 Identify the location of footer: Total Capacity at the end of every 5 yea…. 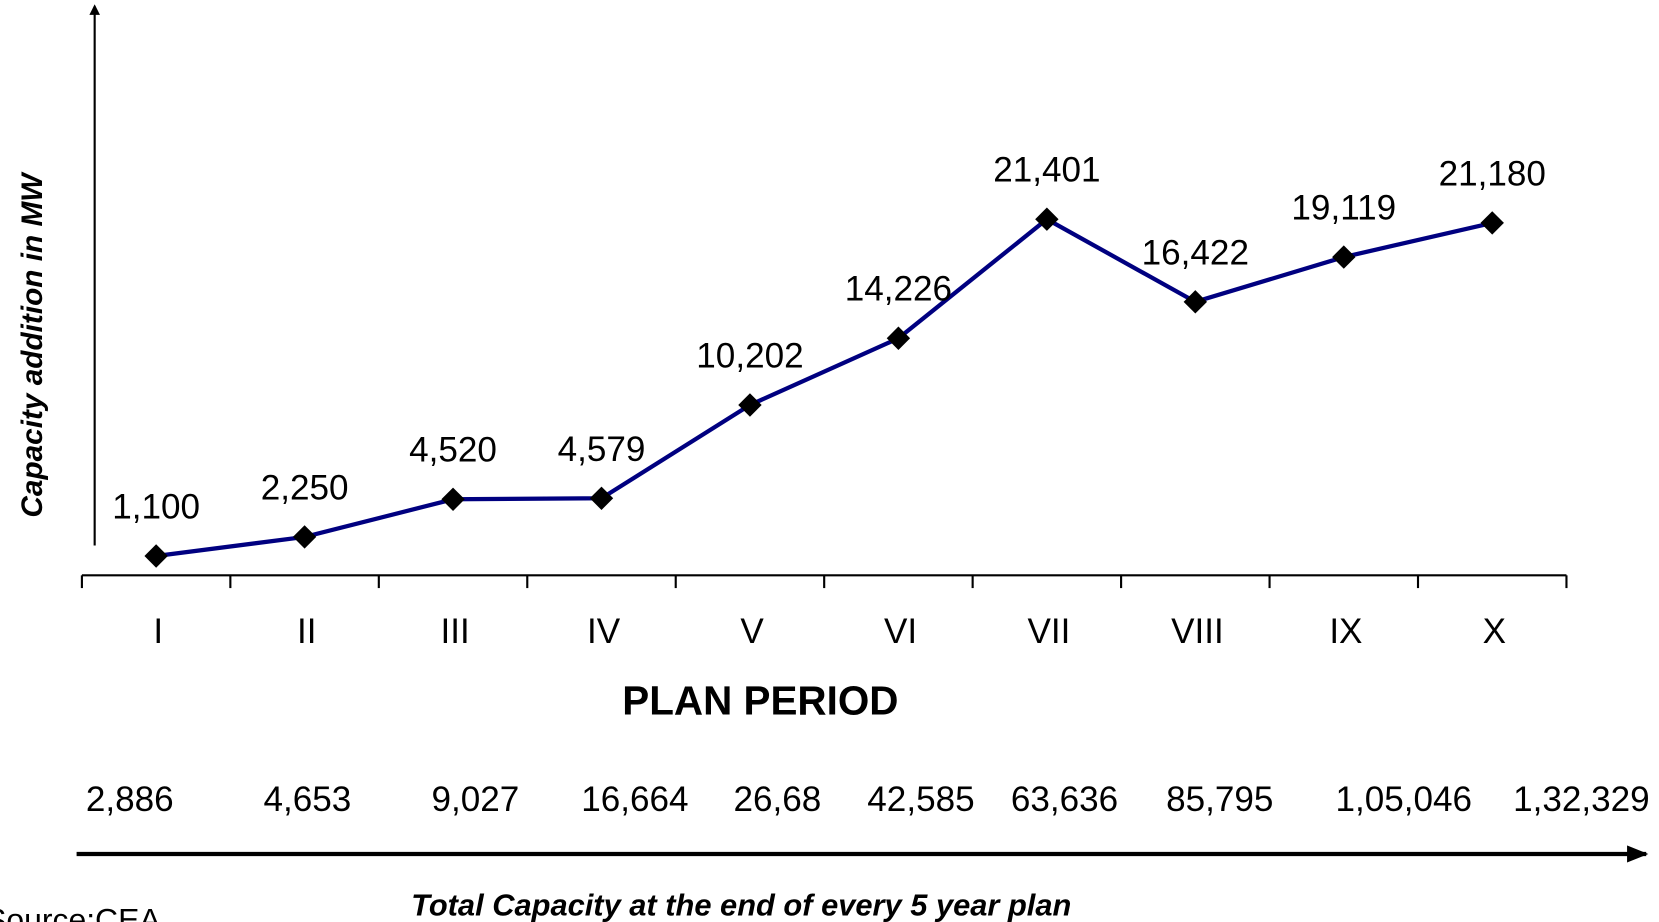
(741, 904).